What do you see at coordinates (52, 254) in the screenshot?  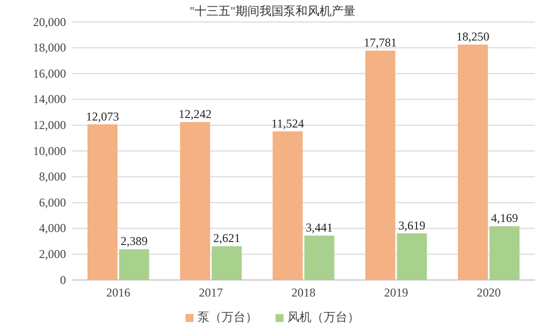 I see `y-tick-label: 2,000` at bounding box center [52, 254].